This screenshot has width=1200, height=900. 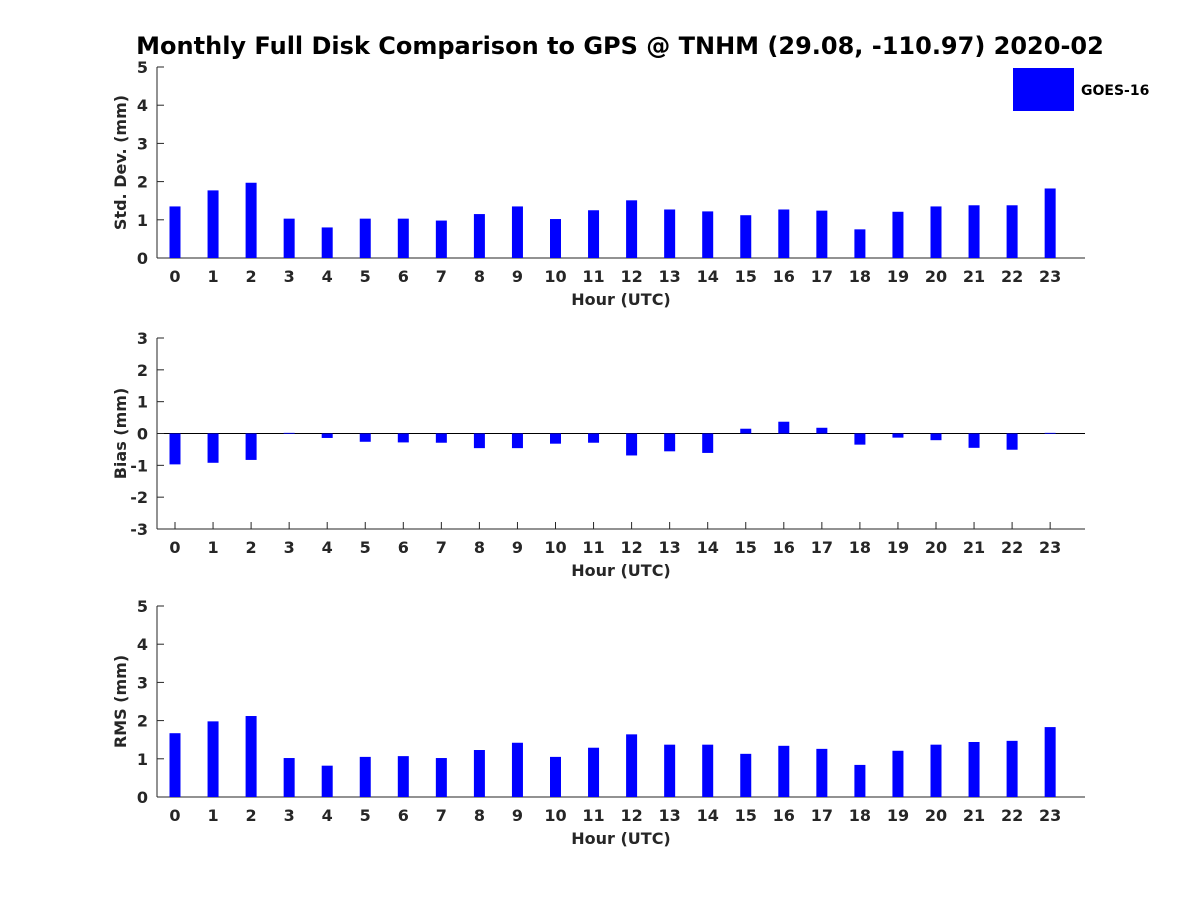 I want to click on bias-y-tick-label: -2, so click(x=139, y=497).